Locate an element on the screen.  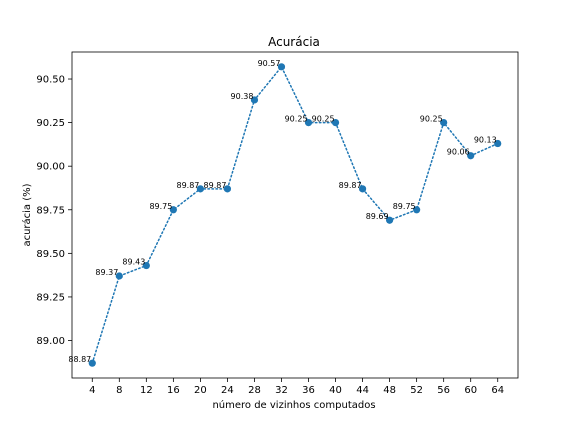
x-tick-label: 12 is located at coordinates (146, 390).